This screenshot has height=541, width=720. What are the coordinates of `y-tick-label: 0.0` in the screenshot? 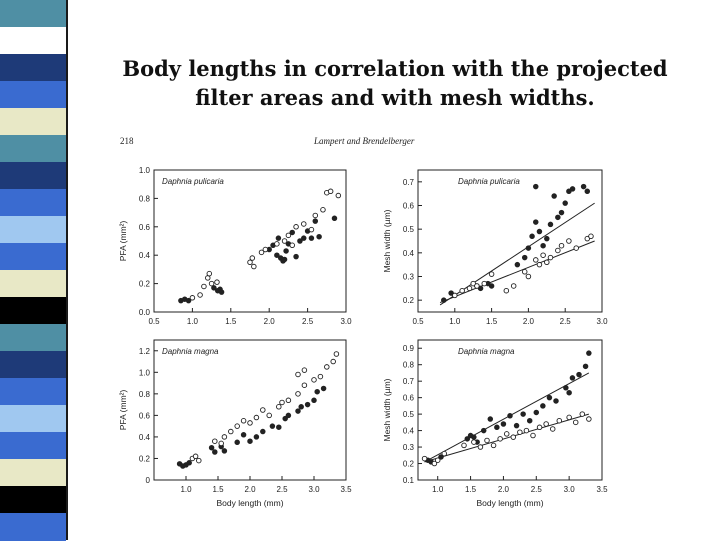 It's located at (145, 312).